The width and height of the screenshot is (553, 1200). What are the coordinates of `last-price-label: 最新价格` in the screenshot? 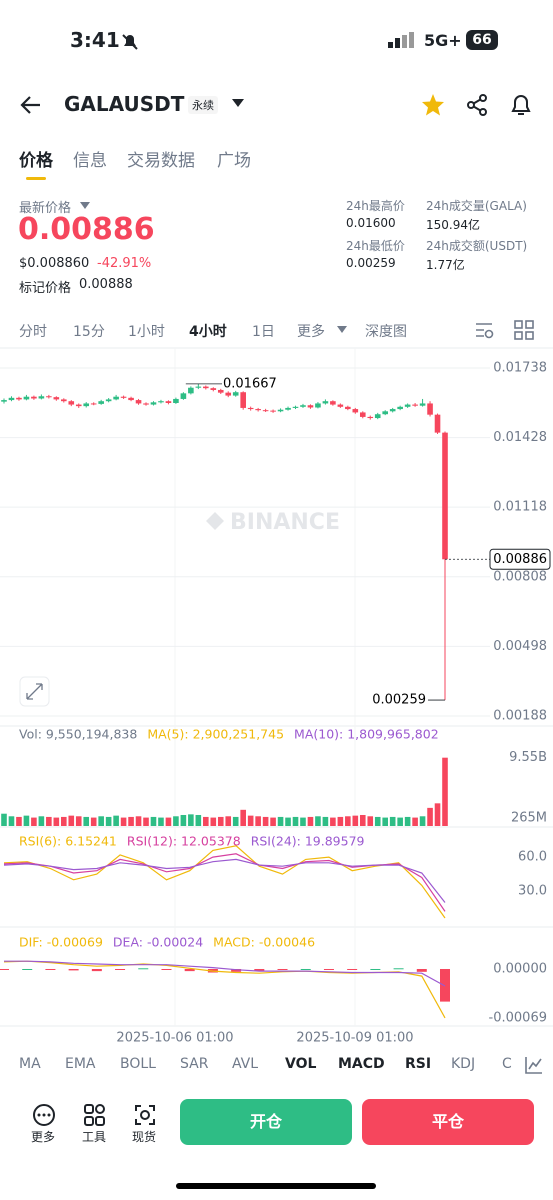 It's located at (45, 208).